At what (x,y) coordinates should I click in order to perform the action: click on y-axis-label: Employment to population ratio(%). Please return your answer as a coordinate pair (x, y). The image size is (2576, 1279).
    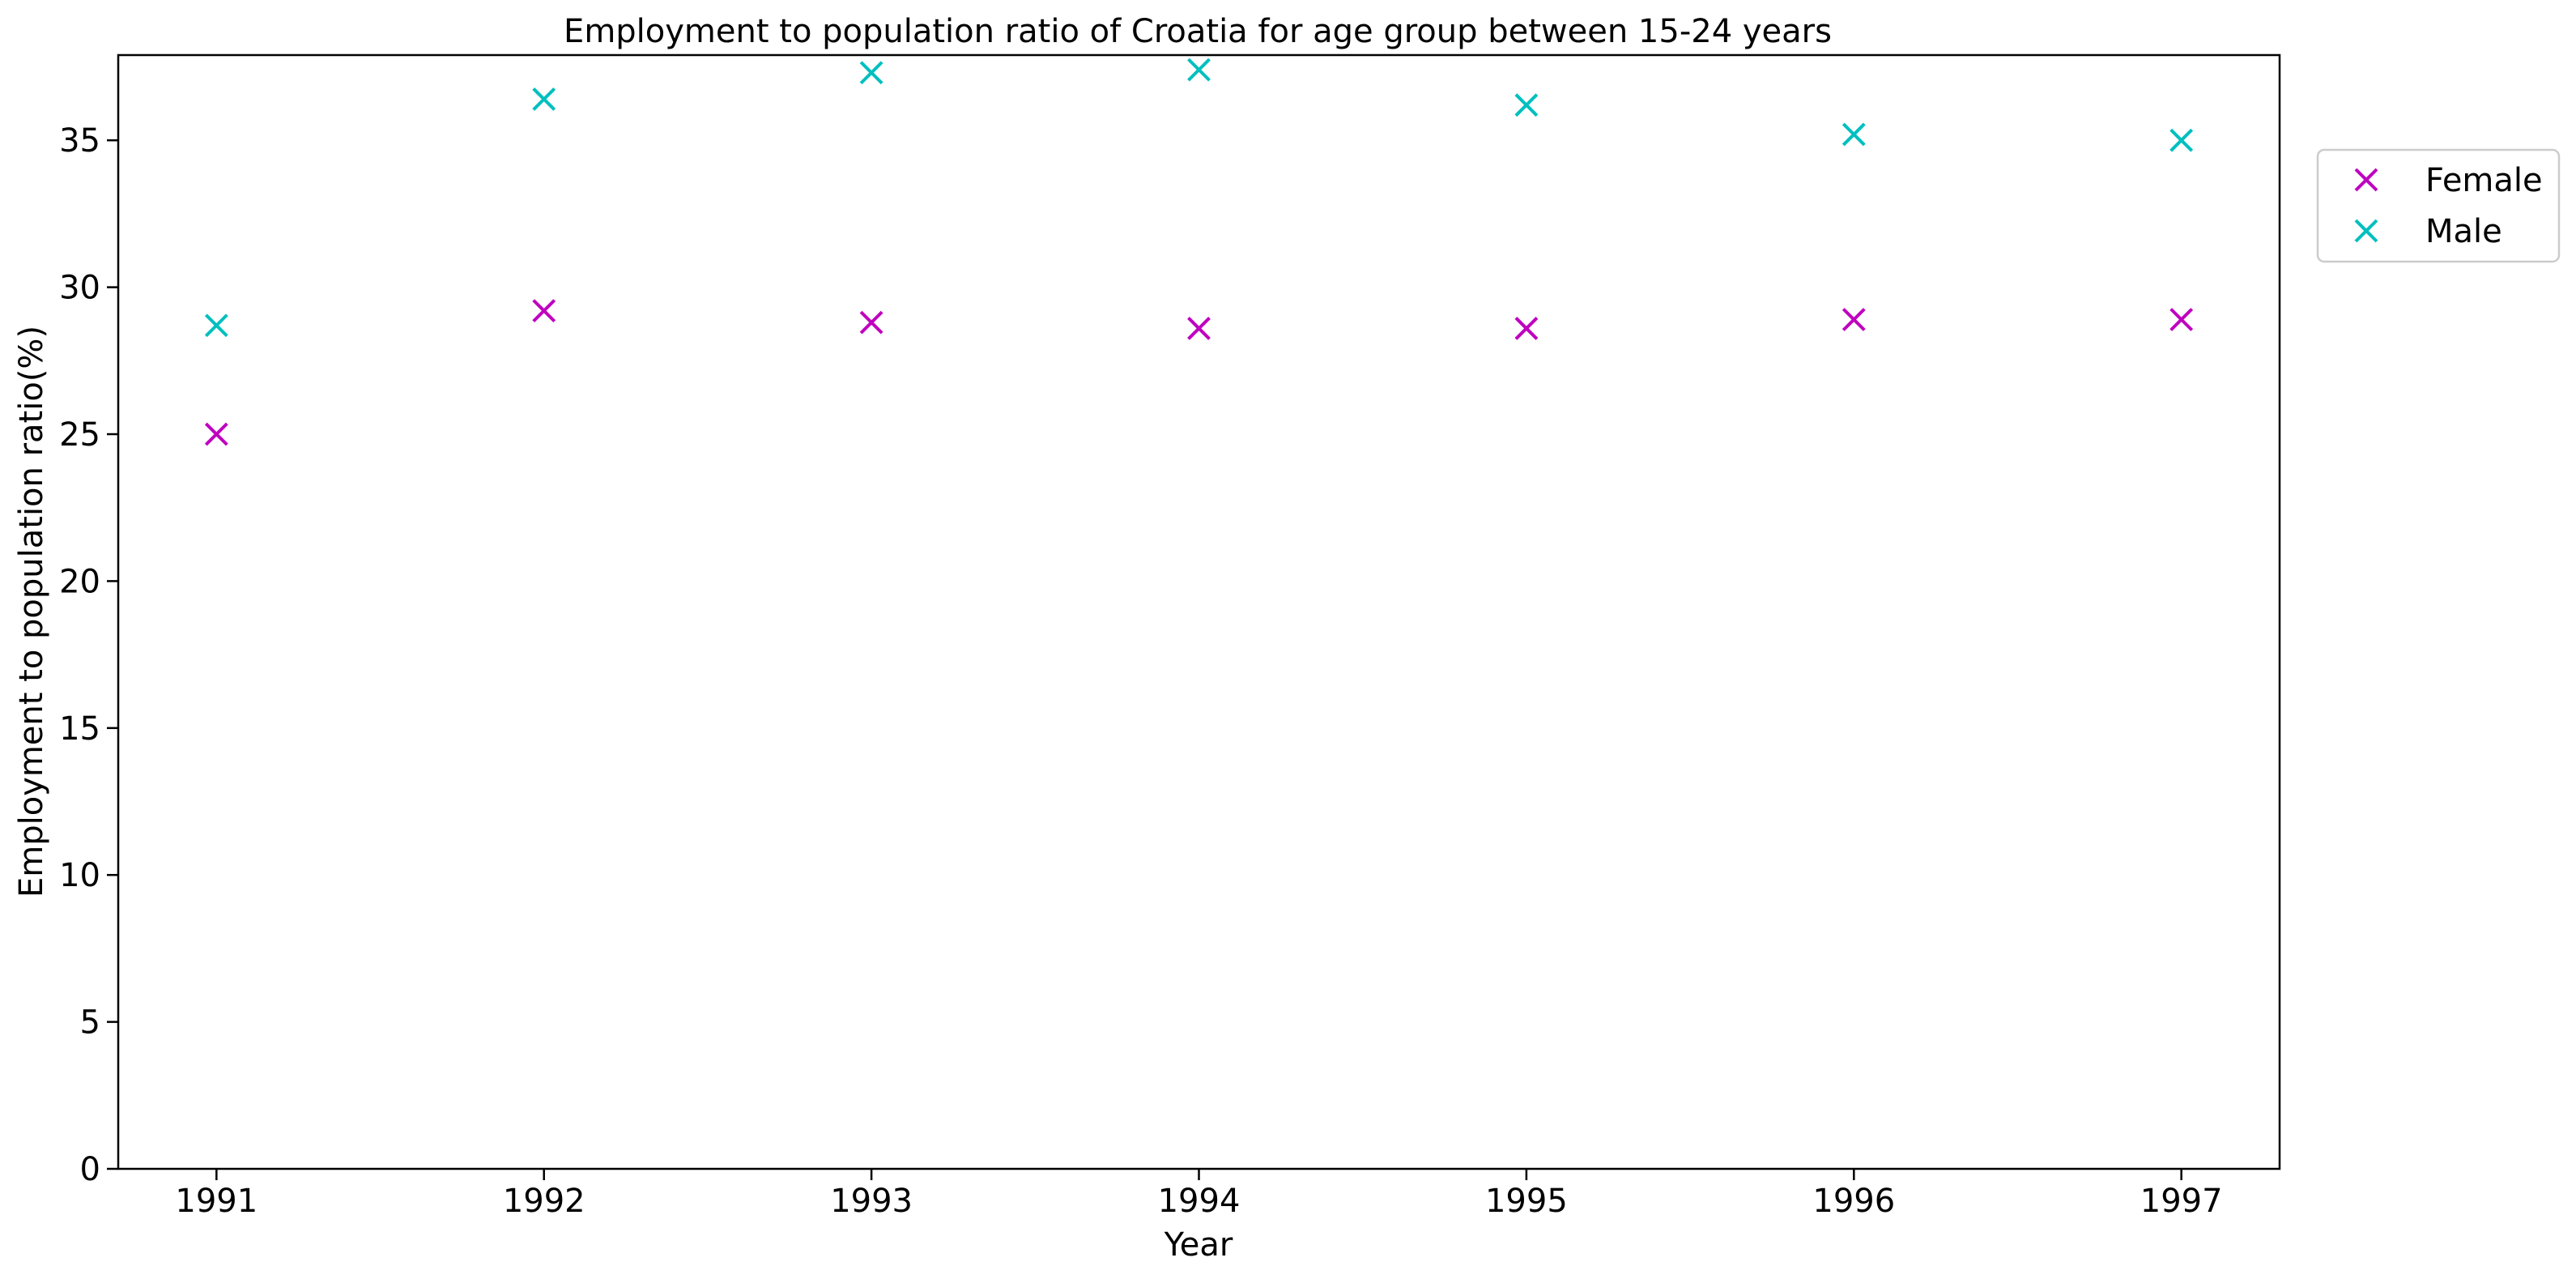
    Looking at the image, I should click on (31, 611).